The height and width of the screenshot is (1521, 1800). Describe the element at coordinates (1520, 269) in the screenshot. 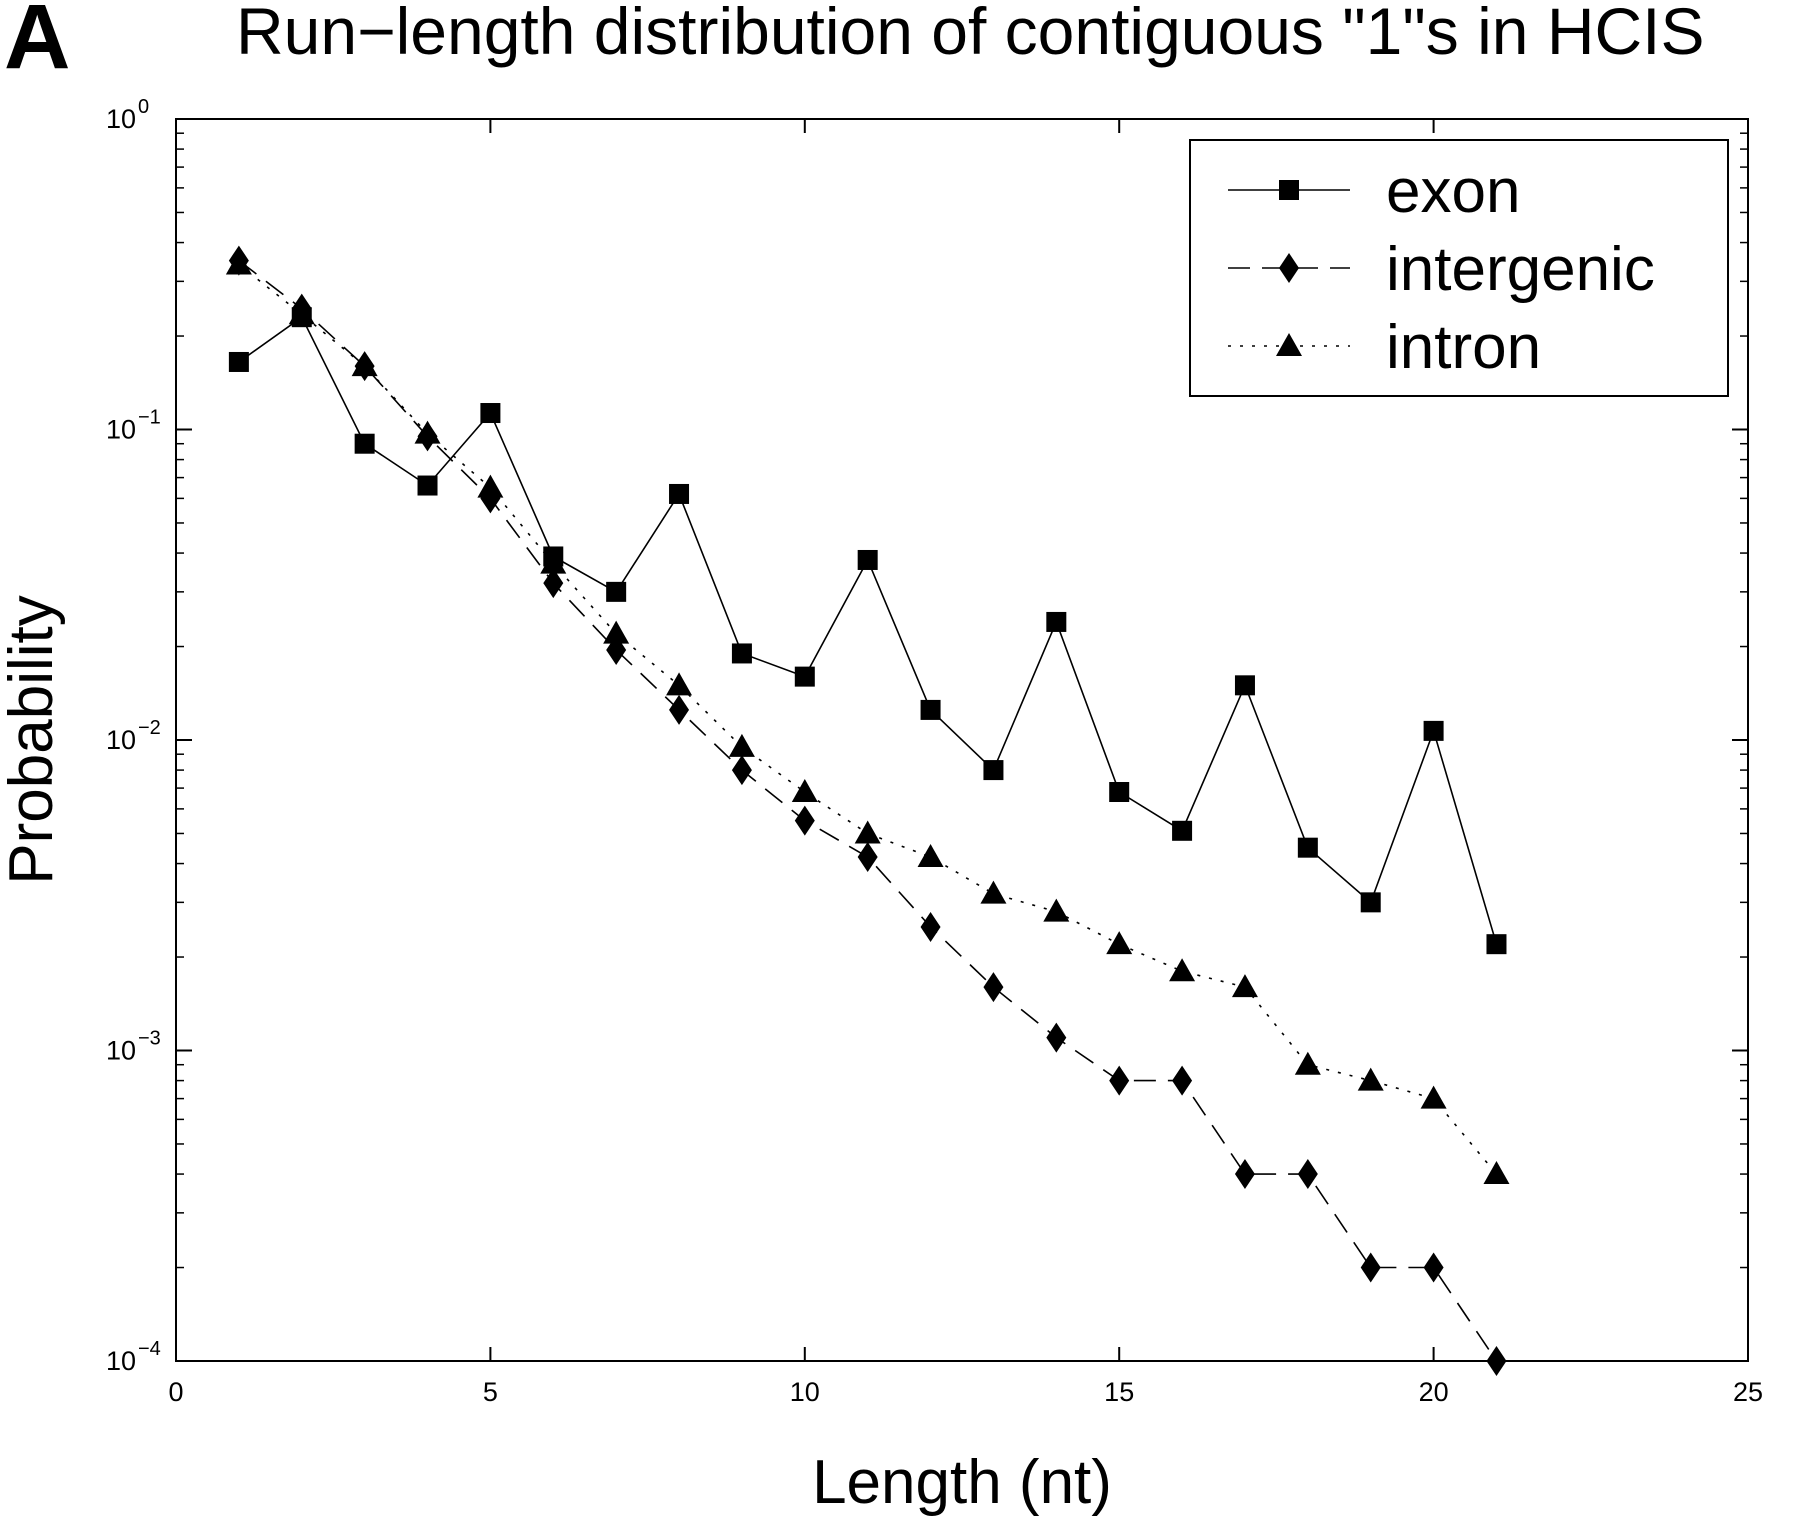

I see `legend-label: intergenic` at that location.